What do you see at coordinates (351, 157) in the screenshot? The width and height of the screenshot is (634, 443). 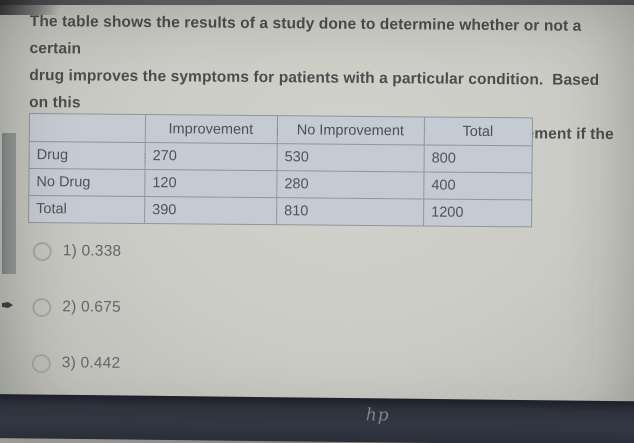 I see `cell-value: 530` at bounding box center [351, 157].